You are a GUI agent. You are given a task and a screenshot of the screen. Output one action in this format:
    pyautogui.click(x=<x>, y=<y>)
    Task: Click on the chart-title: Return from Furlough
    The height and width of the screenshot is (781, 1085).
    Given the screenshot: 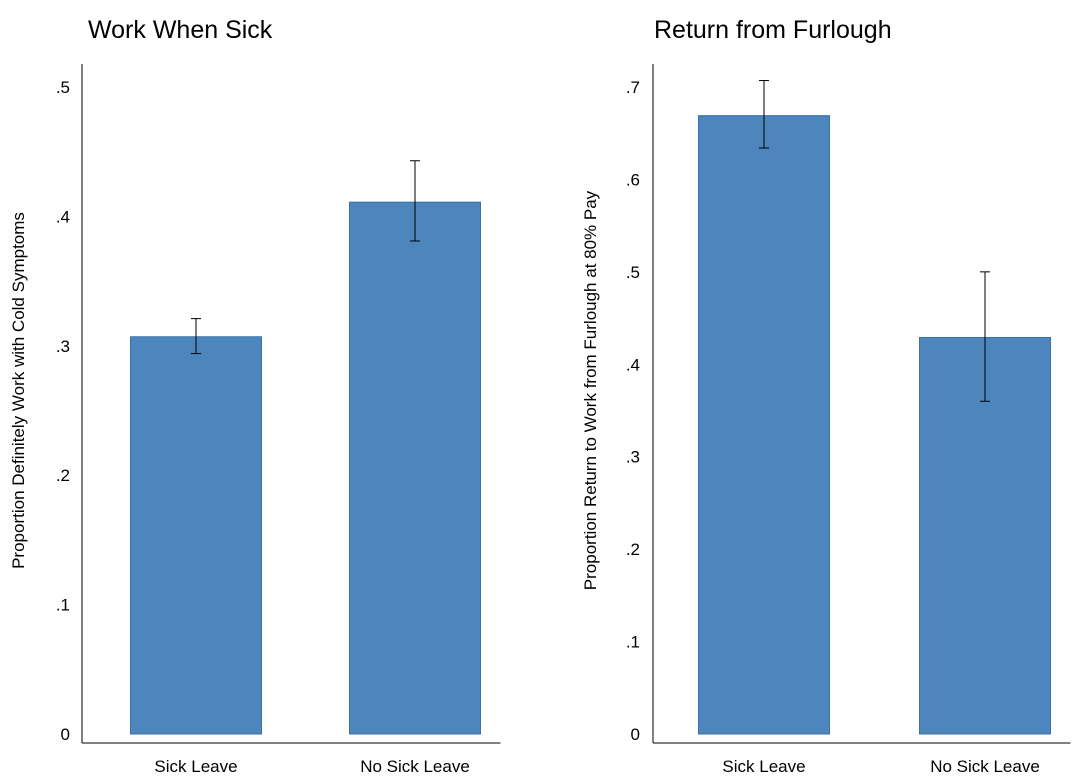 What is the action you would take?
    pyautogui.click(x=773, y=30)
    